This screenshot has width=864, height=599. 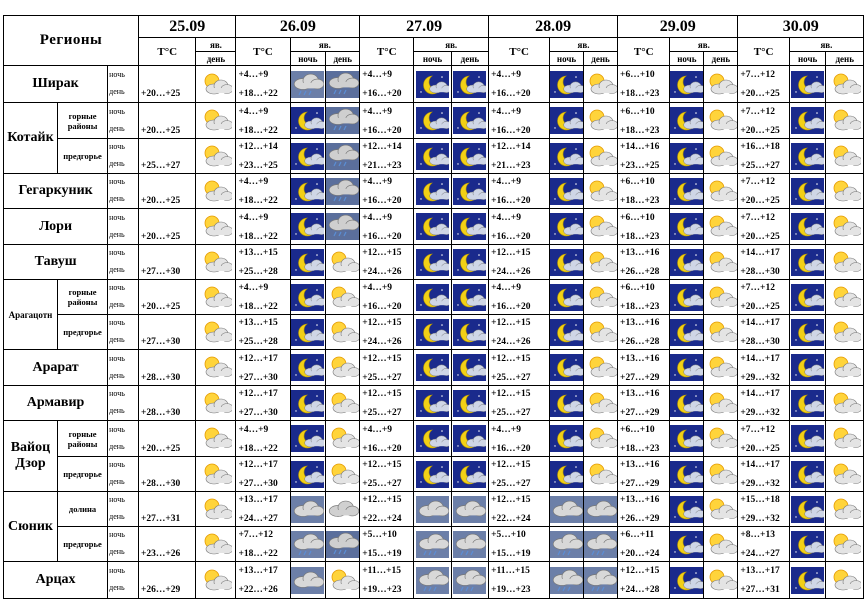 I want to click on header-row-dates: Регионы 25.09 26.09 27.09 28.09 29.09 30.09, so click(x=433, y=40).